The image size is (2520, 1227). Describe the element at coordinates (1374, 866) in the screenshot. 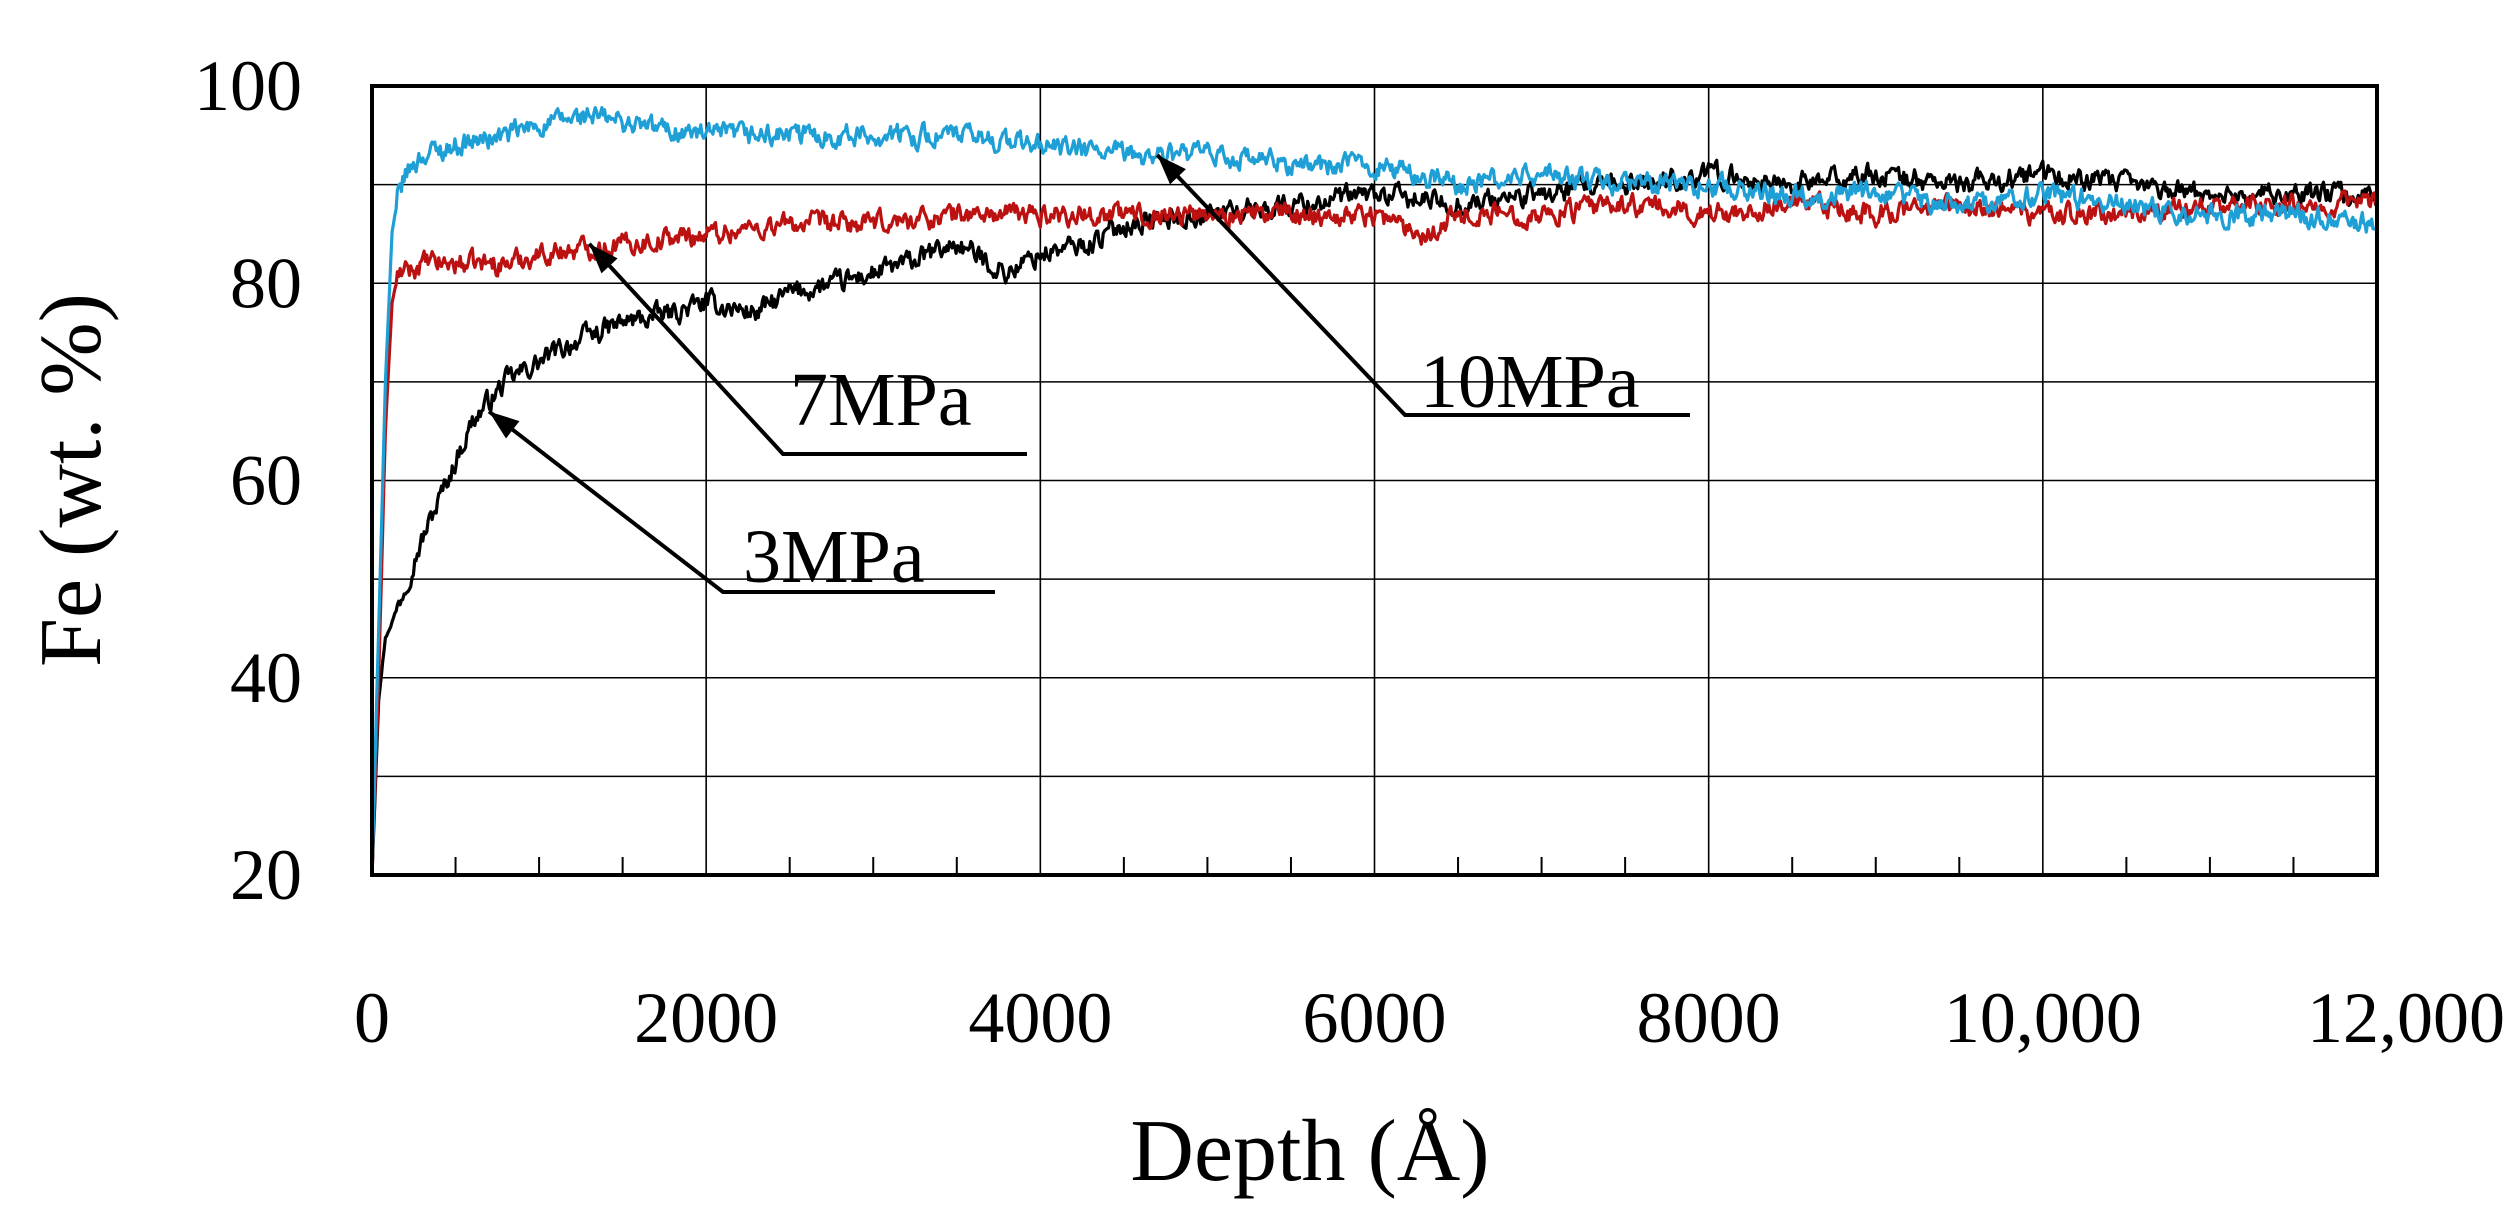

I see `minor-ticks` at that location.